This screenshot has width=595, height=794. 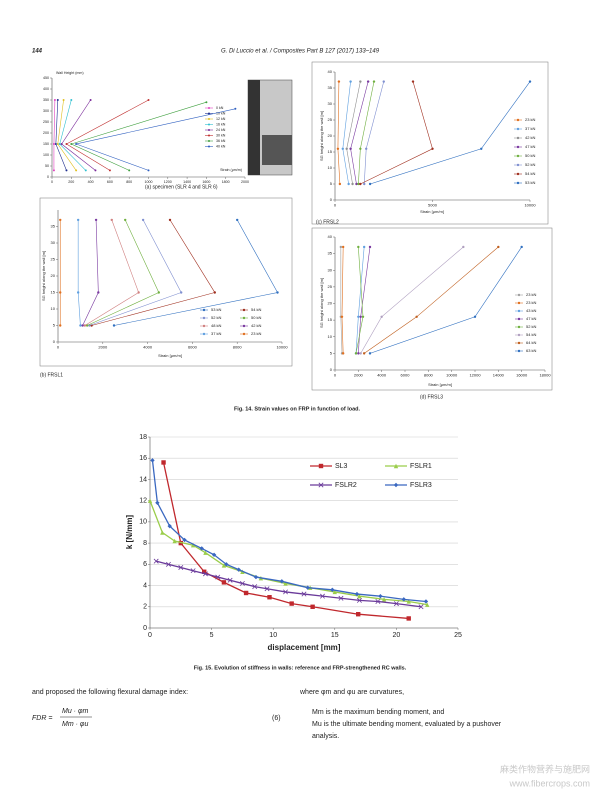 I want to click on legend-label: 37 kN, so click(x=530, y=128).